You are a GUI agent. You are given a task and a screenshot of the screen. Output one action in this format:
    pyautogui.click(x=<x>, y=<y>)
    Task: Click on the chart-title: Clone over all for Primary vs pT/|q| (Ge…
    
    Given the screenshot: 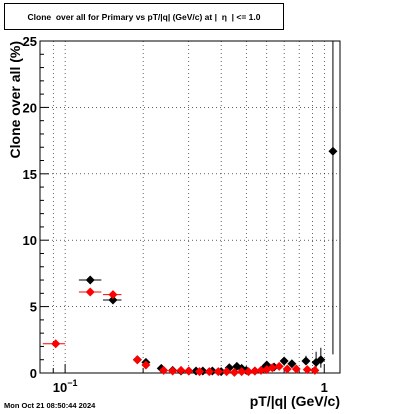 What is the action you would take?
    pyautogui.click(x=144, y=16)
    